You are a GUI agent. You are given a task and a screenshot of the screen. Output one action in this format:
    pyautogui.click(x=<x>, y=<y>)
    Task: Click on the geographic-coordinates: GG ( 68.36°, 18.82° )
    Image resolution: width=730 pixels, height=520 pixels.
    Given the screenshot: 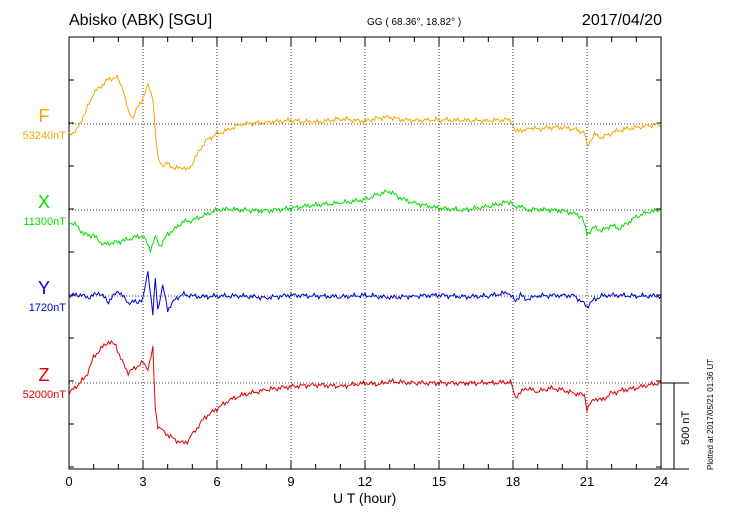 What is the action you would take?
    pyautogui.click(x=414, y=22)
    